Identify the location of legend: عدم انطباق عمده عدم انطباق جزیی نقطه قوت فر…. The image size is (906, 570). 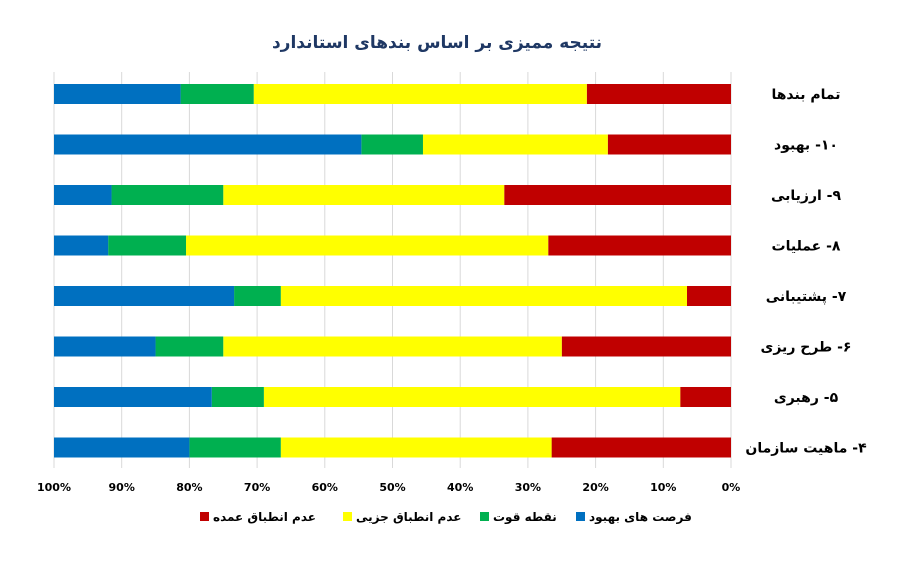
(446, 517).